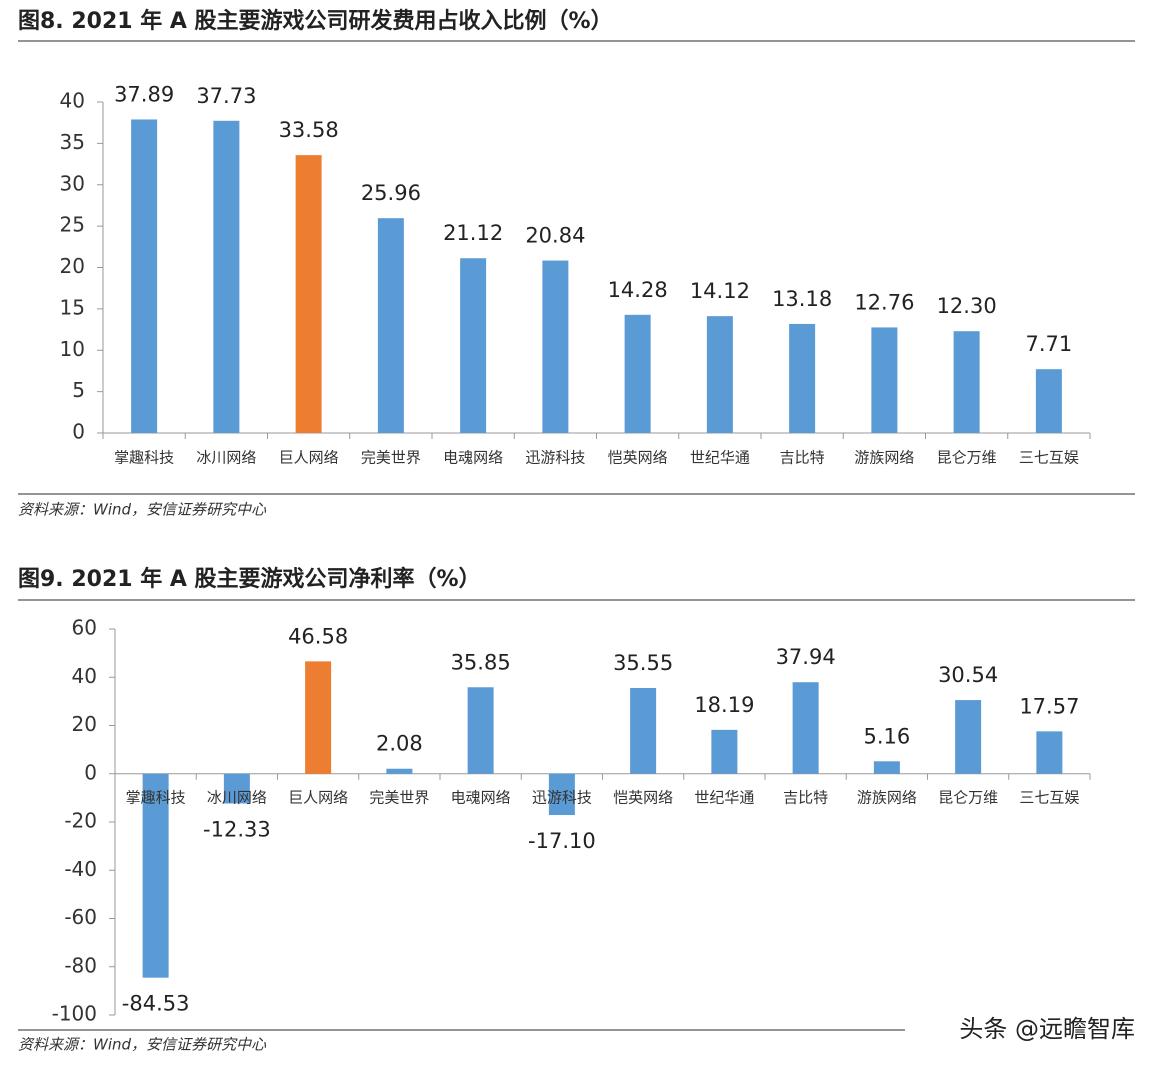 The image size is (1161, 1069). Describe the element at coordinates (80, 917) in the screenshot. I see `y-tick-label: -60` at that location.